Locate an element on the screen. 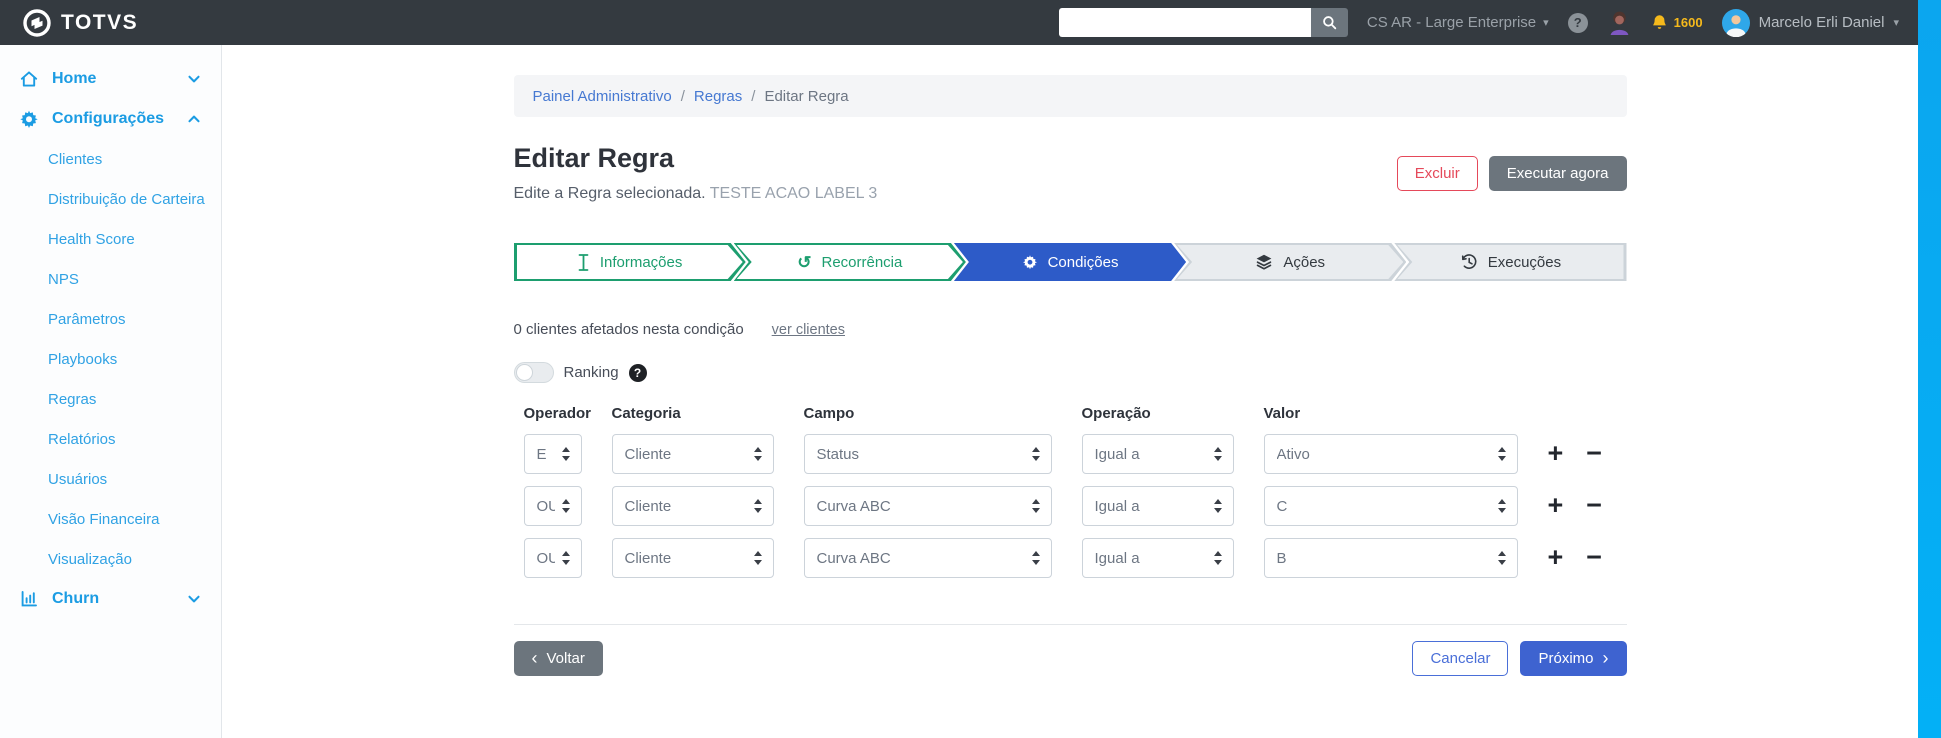 The image size is (1941, 738). home-icon is located at coordinates (29, 79).